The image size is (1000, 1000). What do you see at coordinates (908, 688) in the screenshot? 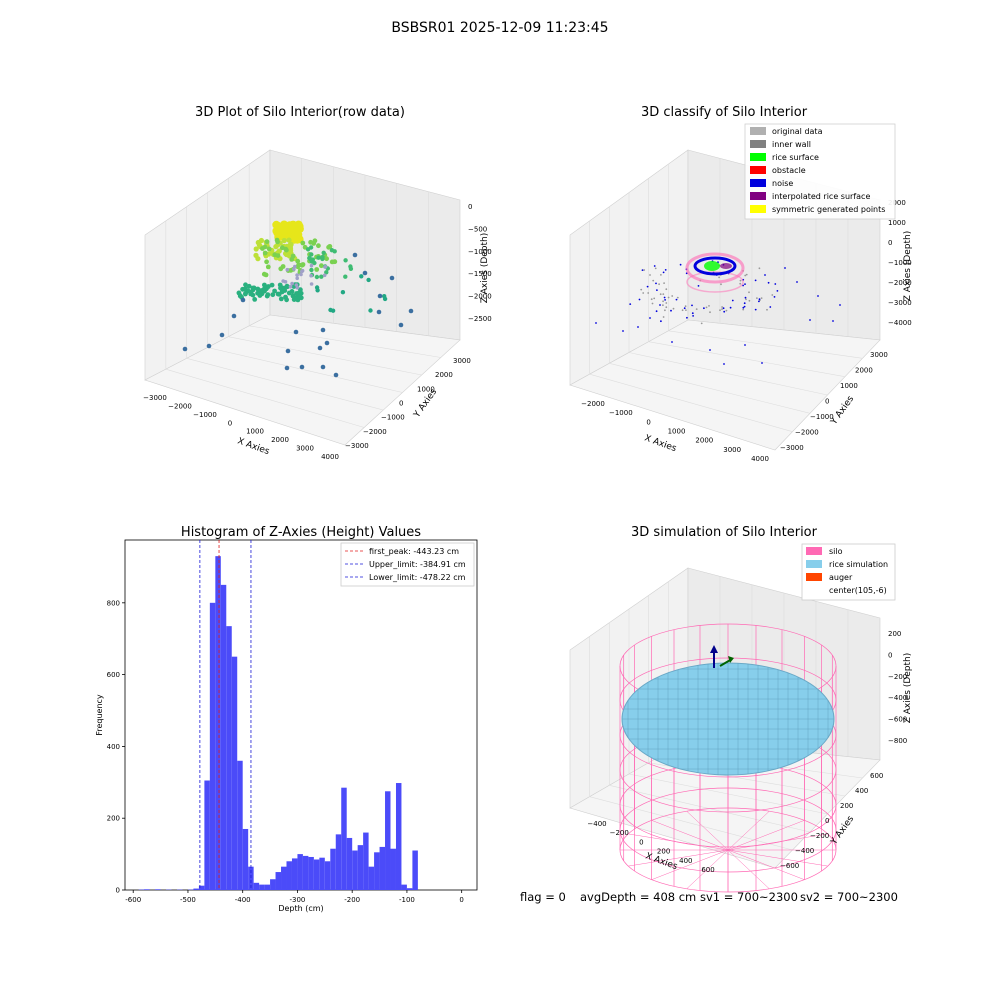
I see `simulation-z-axis-label: Z Axies (Depth)` at bounding box center [908, 688].